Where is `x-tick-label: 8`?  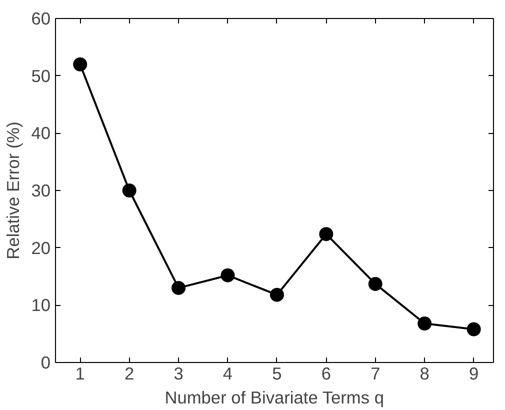 x-tick-label: 8 is located at coordinates (425, 374).